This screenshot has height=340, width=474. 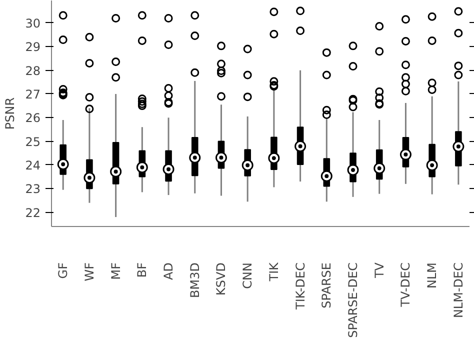 I want to click on x-tick-label: SPARSE, so click(x=327, y=285).